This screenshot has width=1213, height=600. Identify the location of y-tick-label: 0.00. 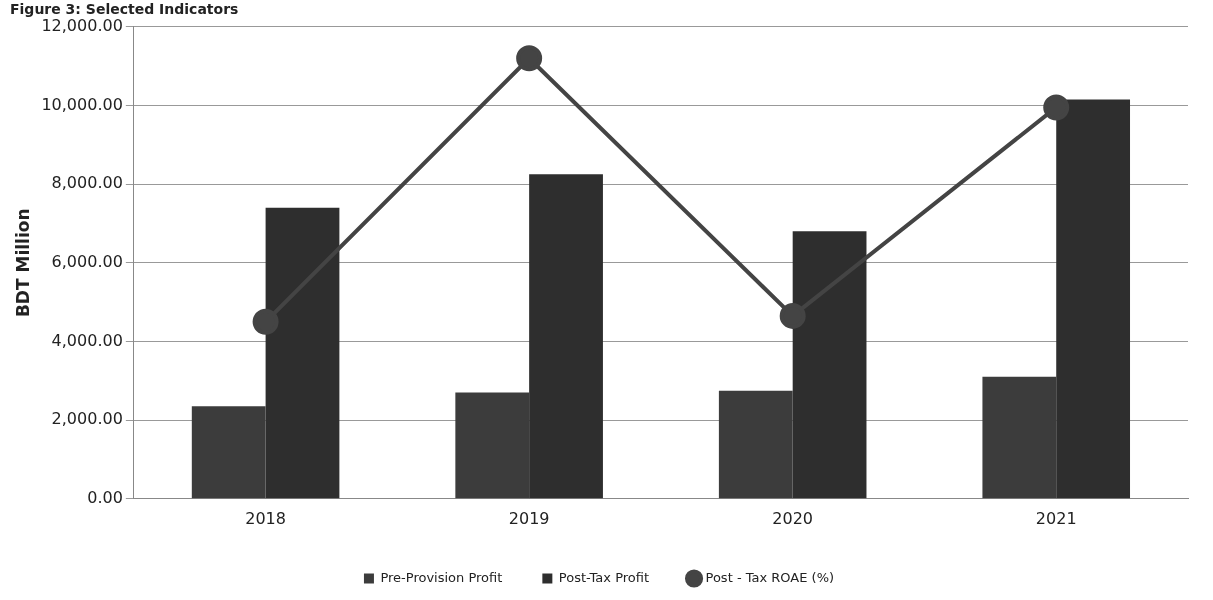
(105, 497).